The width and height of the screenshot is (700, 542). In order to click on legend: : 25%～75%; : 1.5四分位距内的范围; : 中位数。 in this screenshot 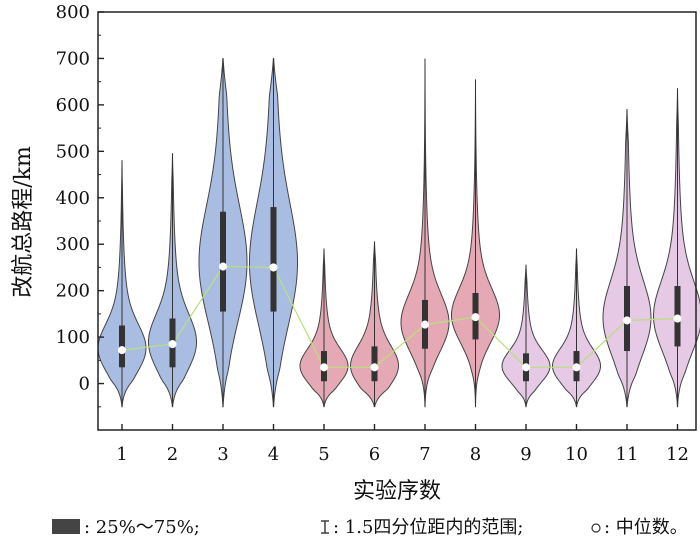, I will do `click(370, 527)`.